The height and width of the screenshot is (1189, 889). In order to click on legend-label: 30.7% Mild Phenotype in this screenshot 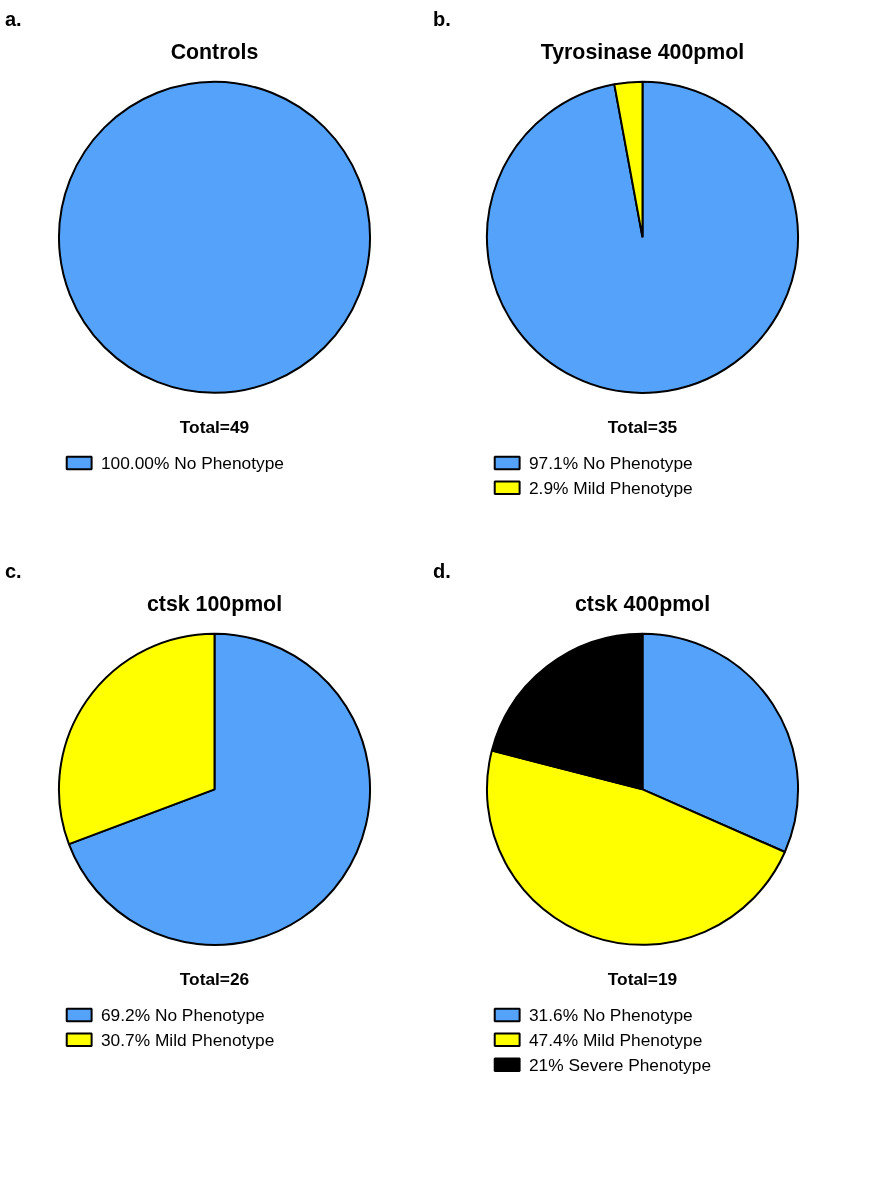, I will do `click(187, 1039)`.